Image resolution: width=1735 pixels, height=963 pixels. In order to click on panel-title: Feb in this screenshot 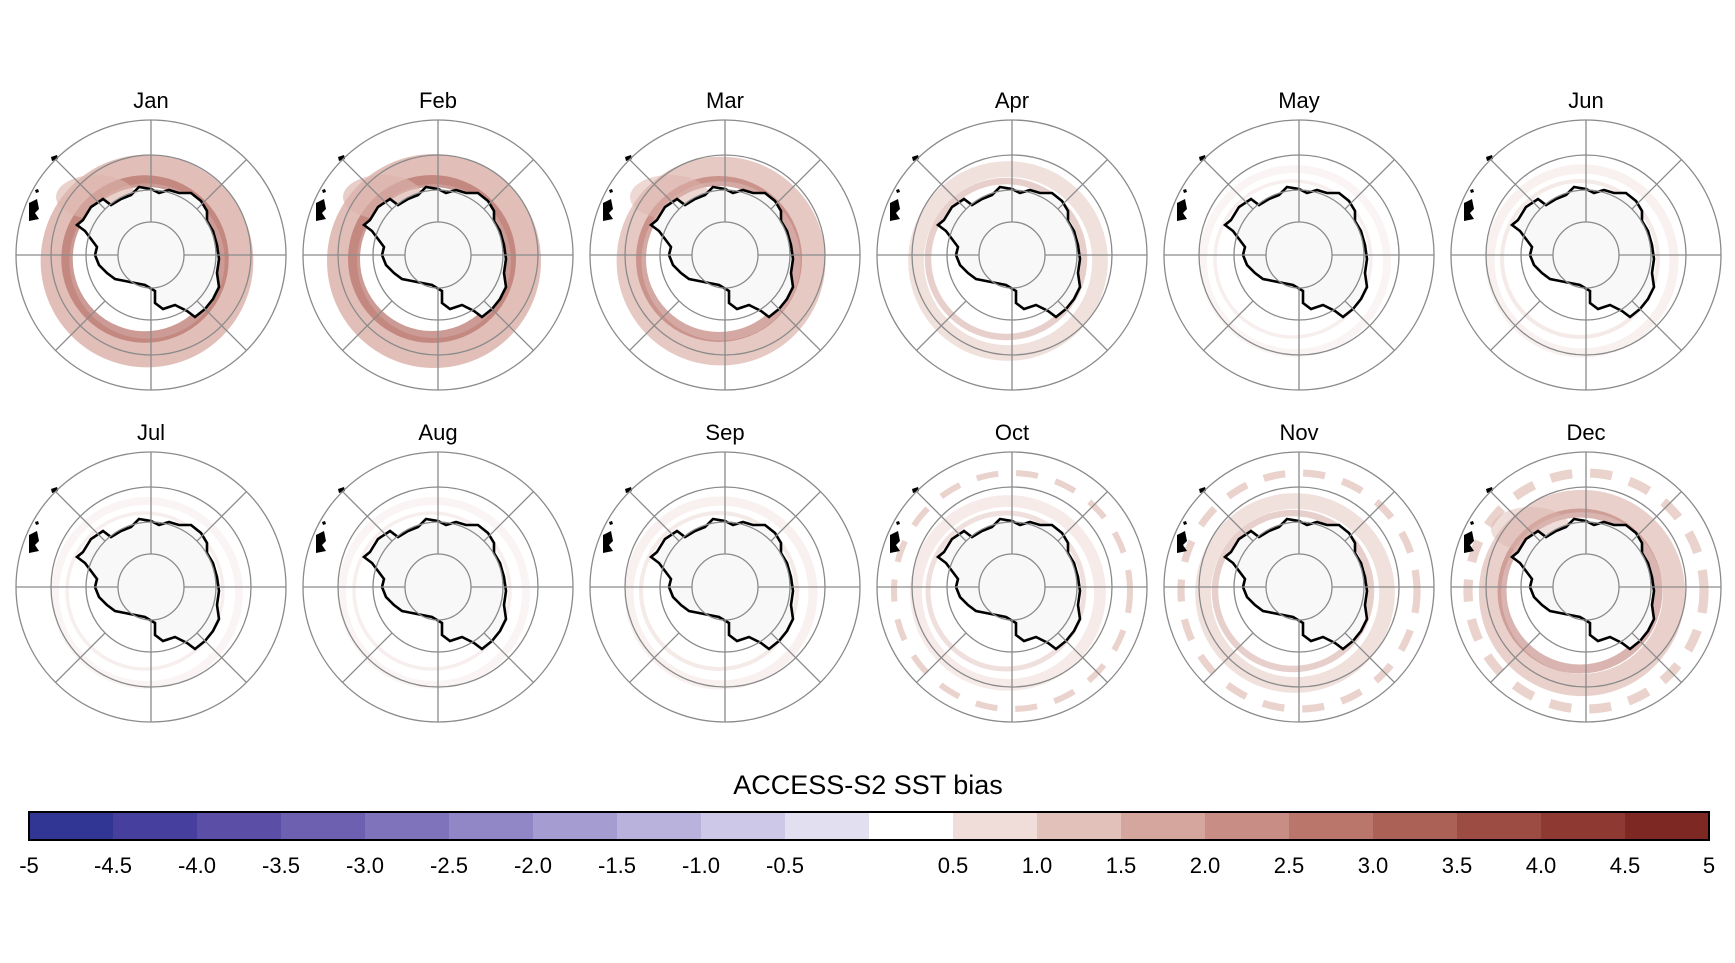, I will do `click(438, 100)`.